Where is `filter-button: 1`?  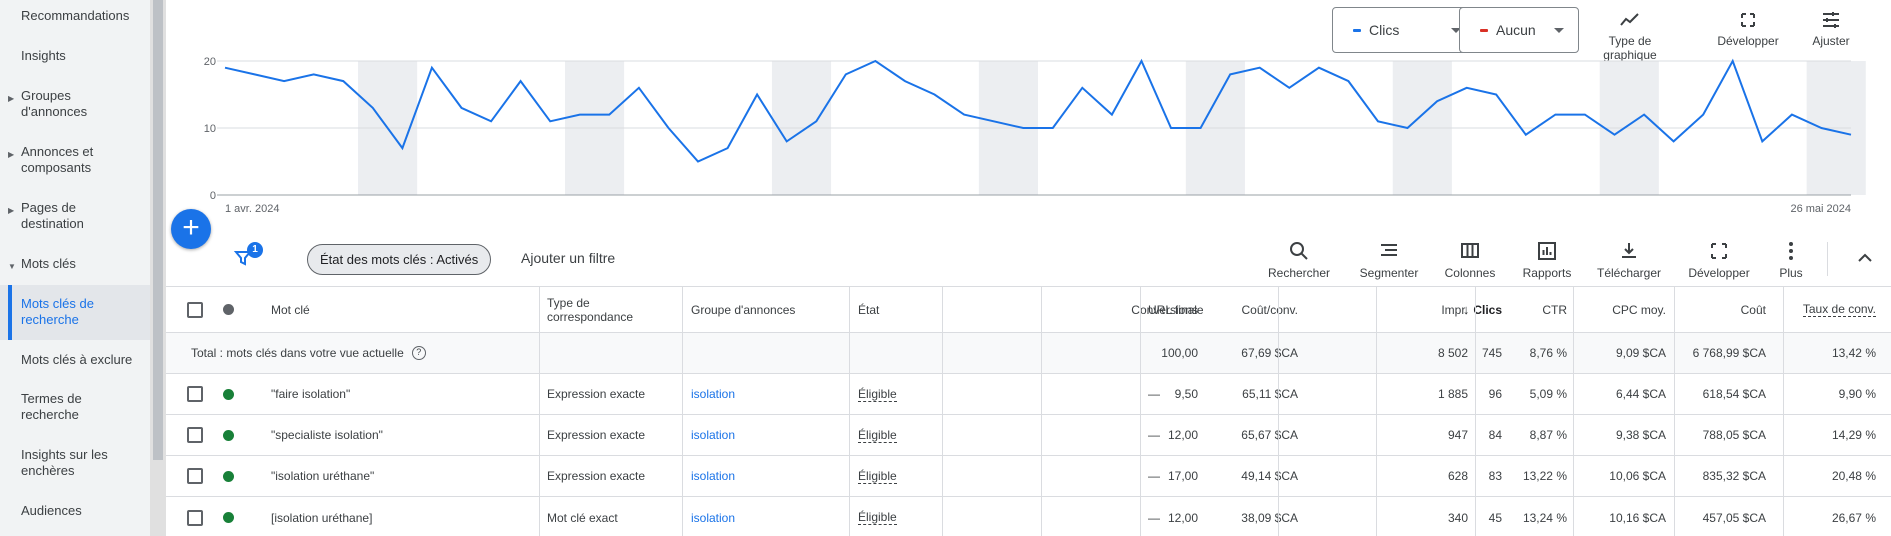 filter-button: 1 is located at coordinates (248, 257).